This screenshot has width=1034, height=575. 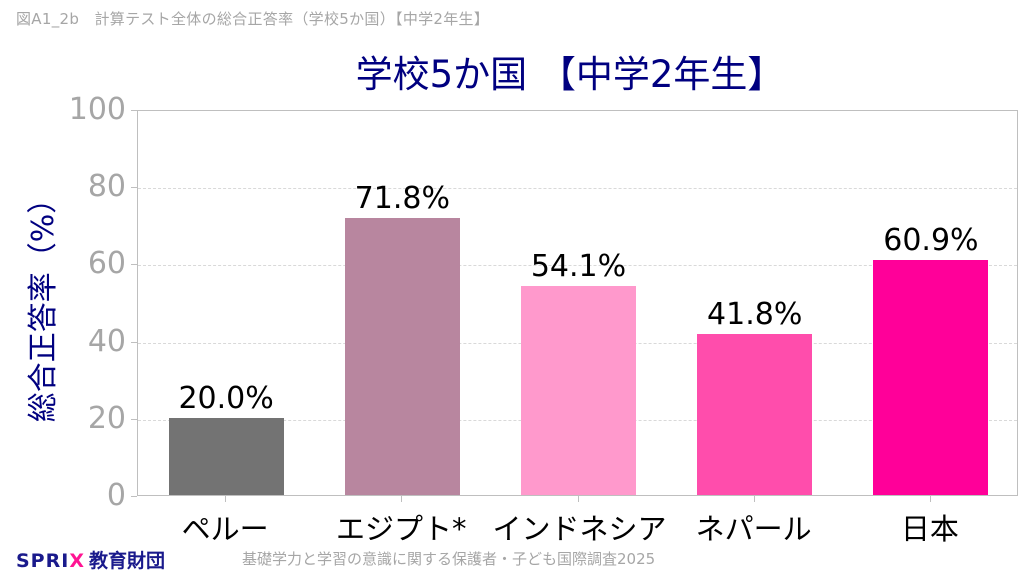 I want to click on sprix-logo: SPRIX 教育財団, so click(x=90, y=559).